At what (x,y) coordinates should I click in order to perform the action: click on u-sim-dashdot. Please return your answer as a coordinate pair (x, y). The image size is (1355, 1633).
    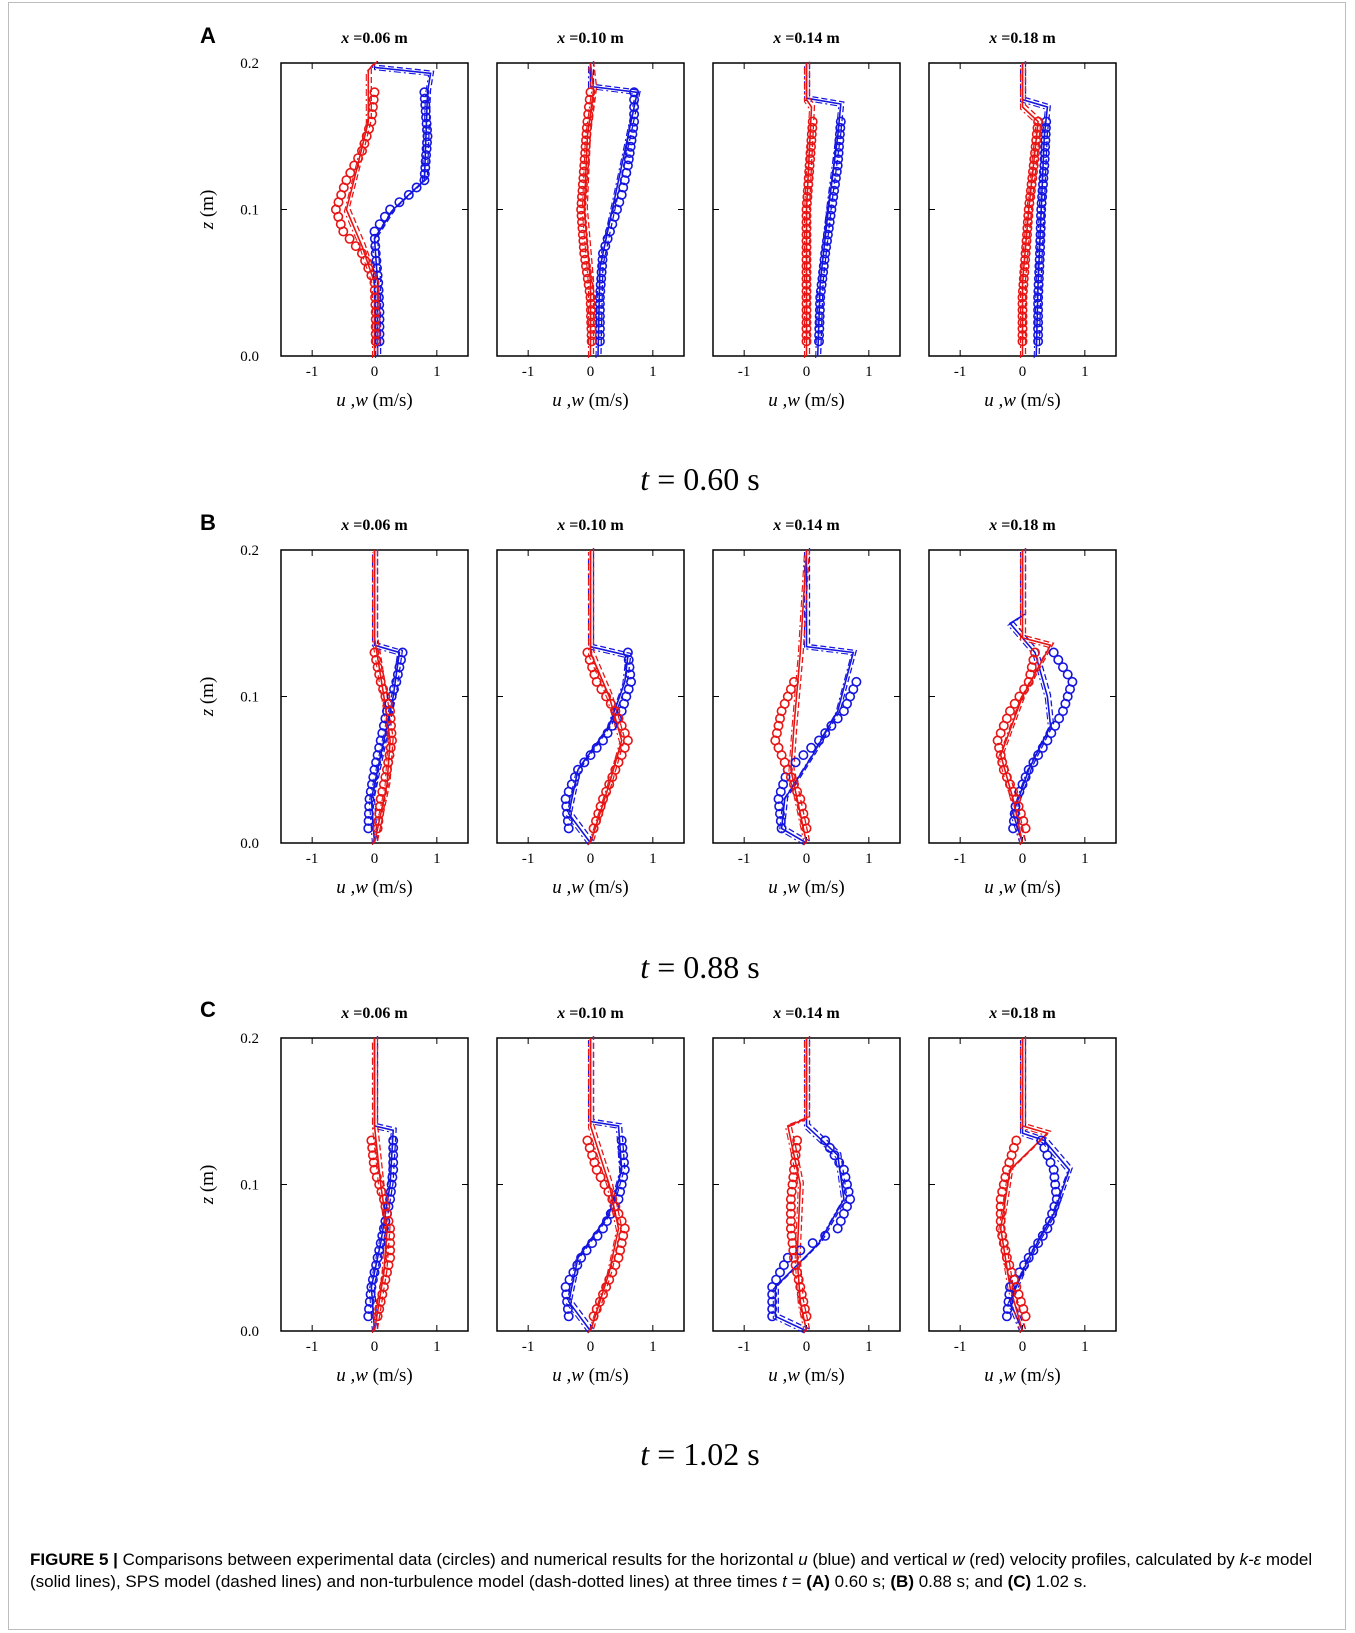
    Looking at the image, I should click on (1032, 212).